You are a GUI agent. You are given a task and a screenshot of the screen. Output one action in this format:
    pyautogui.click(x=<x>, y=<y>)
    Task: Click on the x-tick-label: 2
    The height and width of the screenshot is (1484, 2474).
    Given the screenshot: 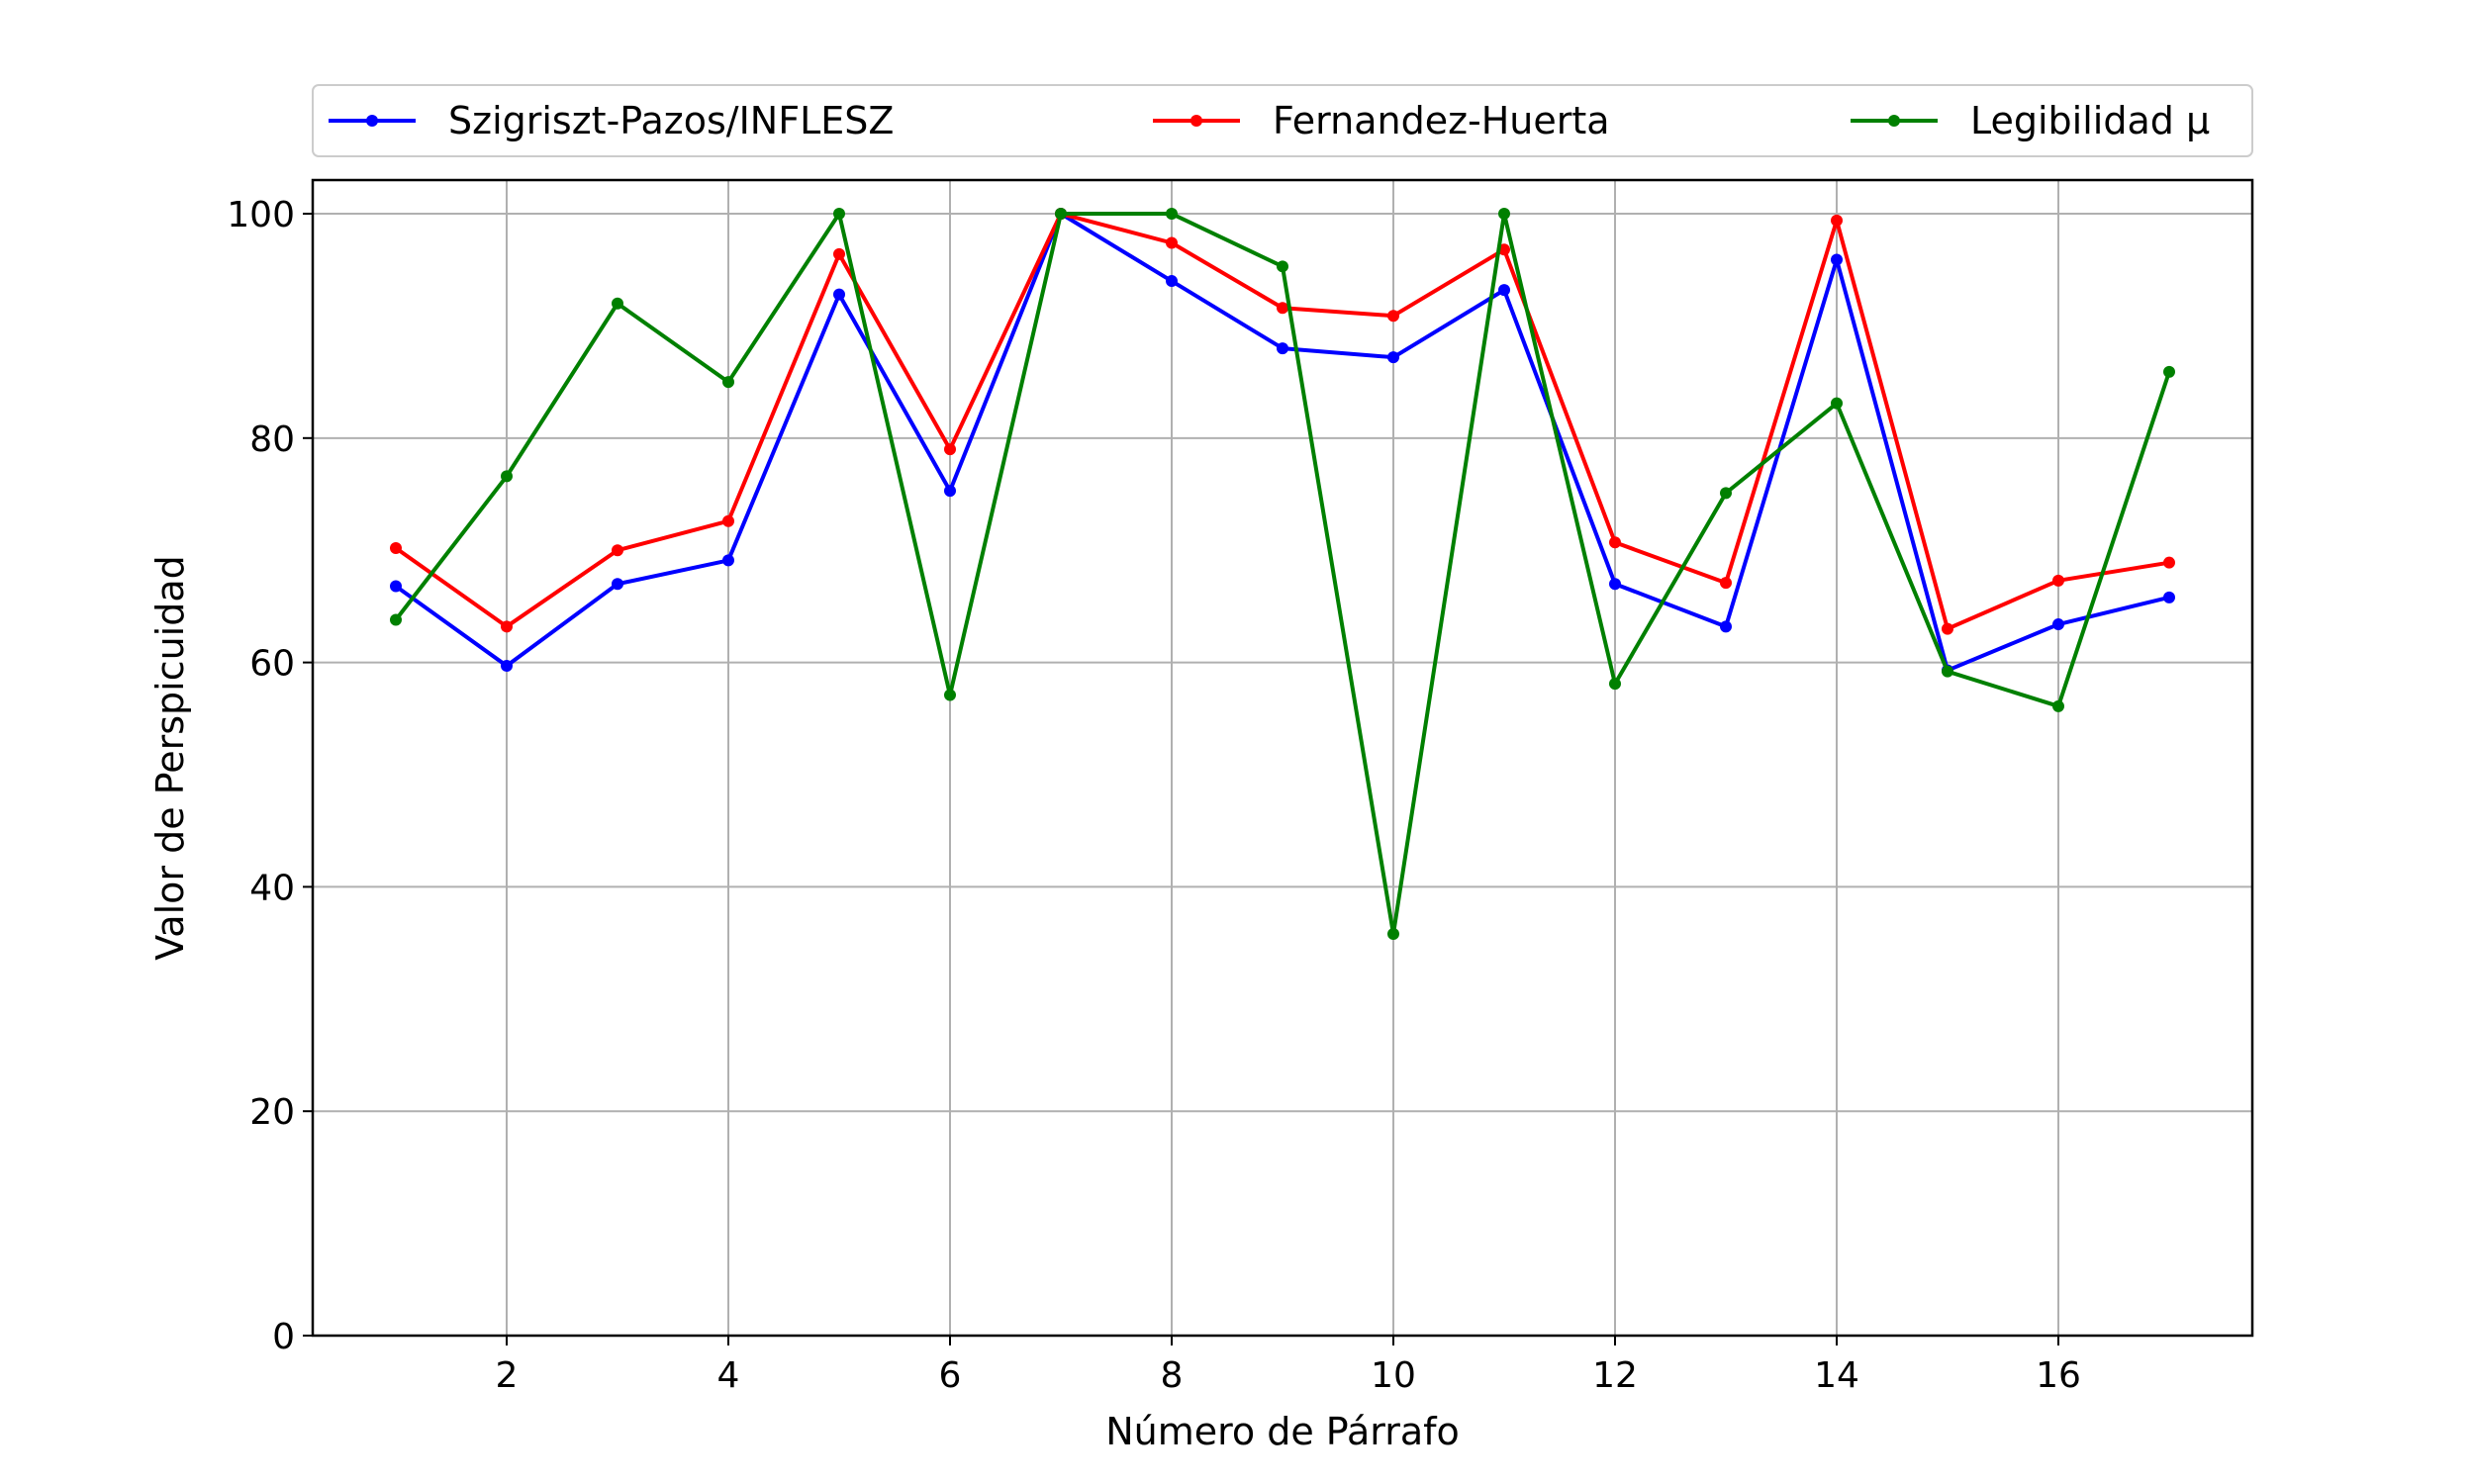 What is the action you would take?
    pyautogui.click(x=507, y=1375)
    